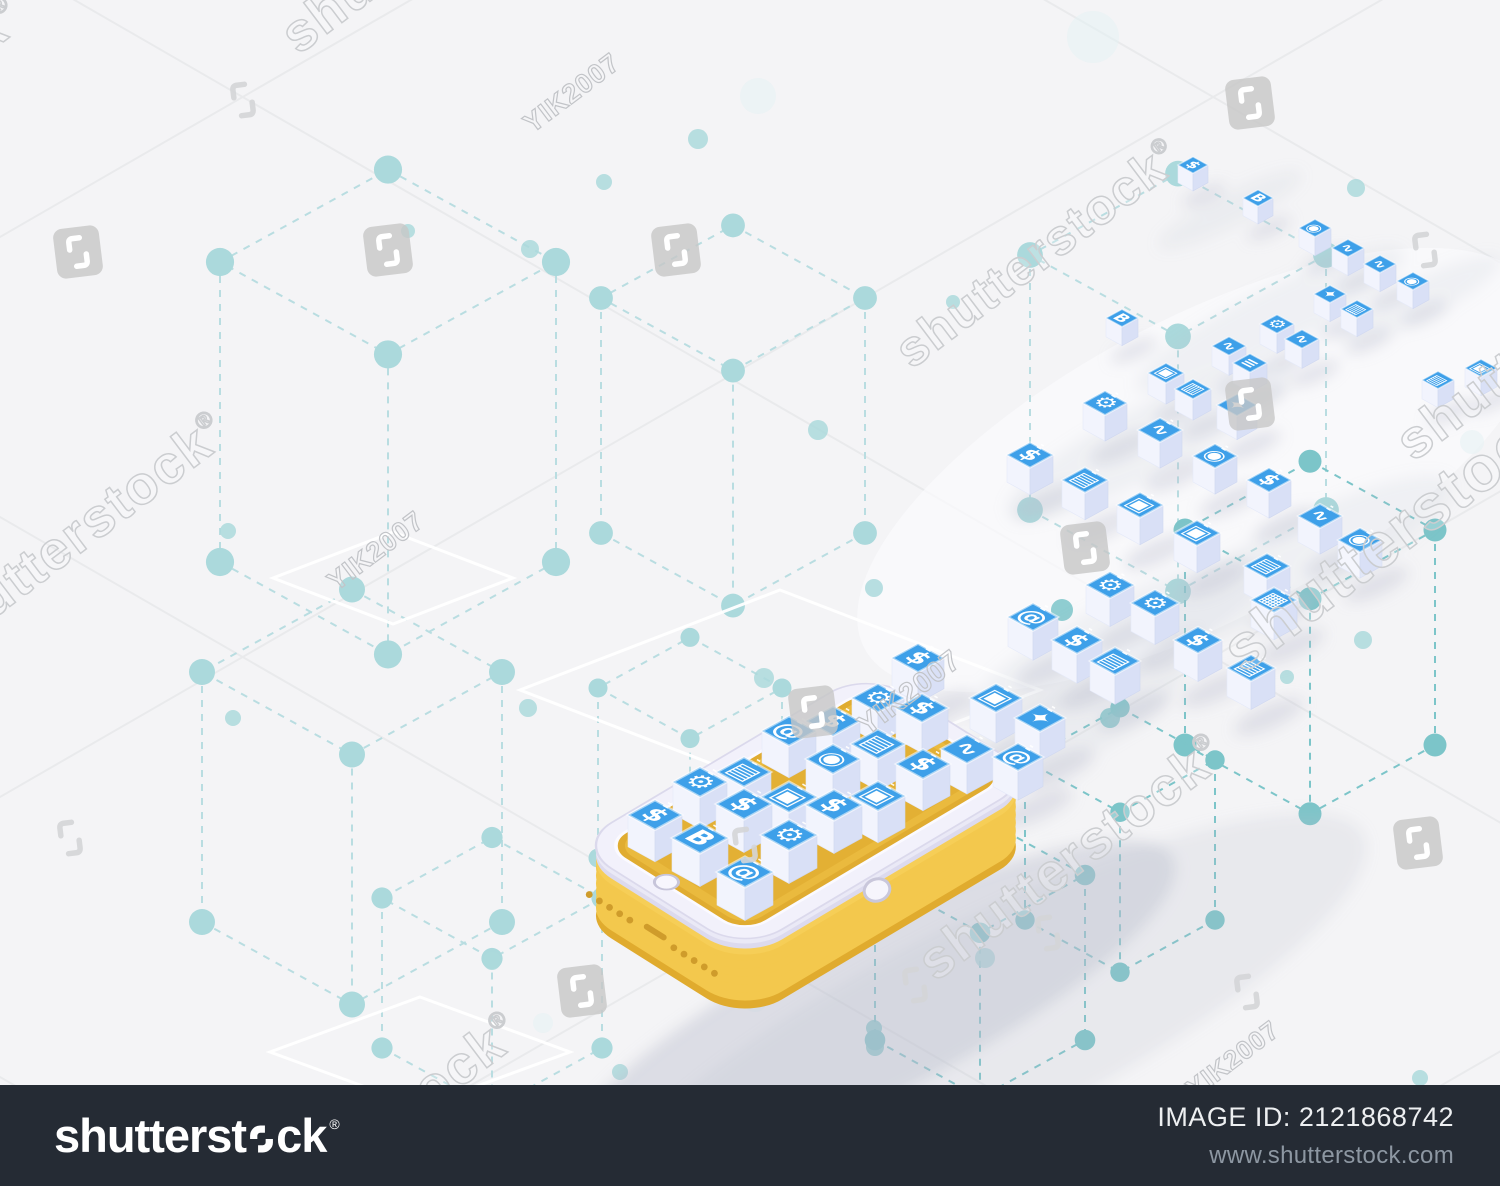  Describe the element at coordinates (733, 415) in the screenshot. I see `wireframe-cube` at that location.